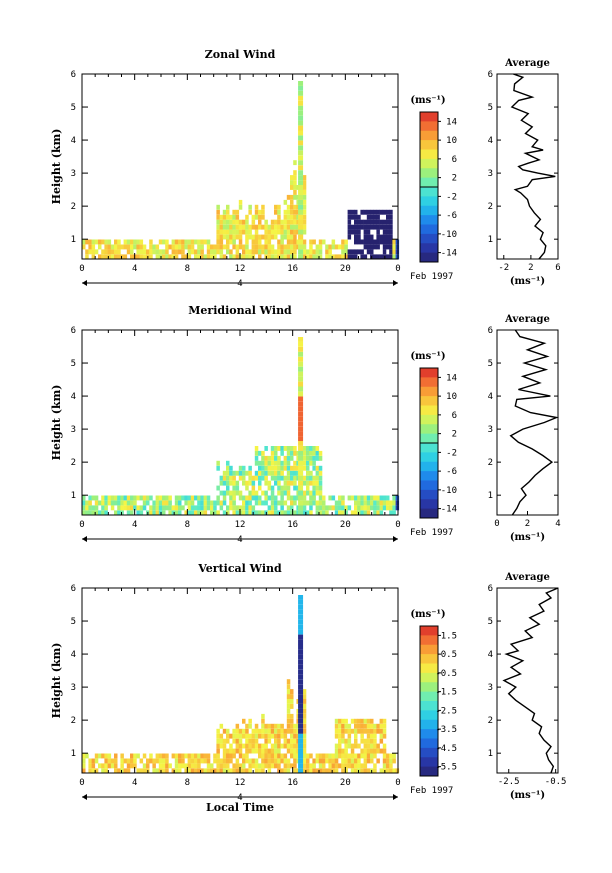 The image size is (612, 873). I want to click on average-frame, so click(527, 422).